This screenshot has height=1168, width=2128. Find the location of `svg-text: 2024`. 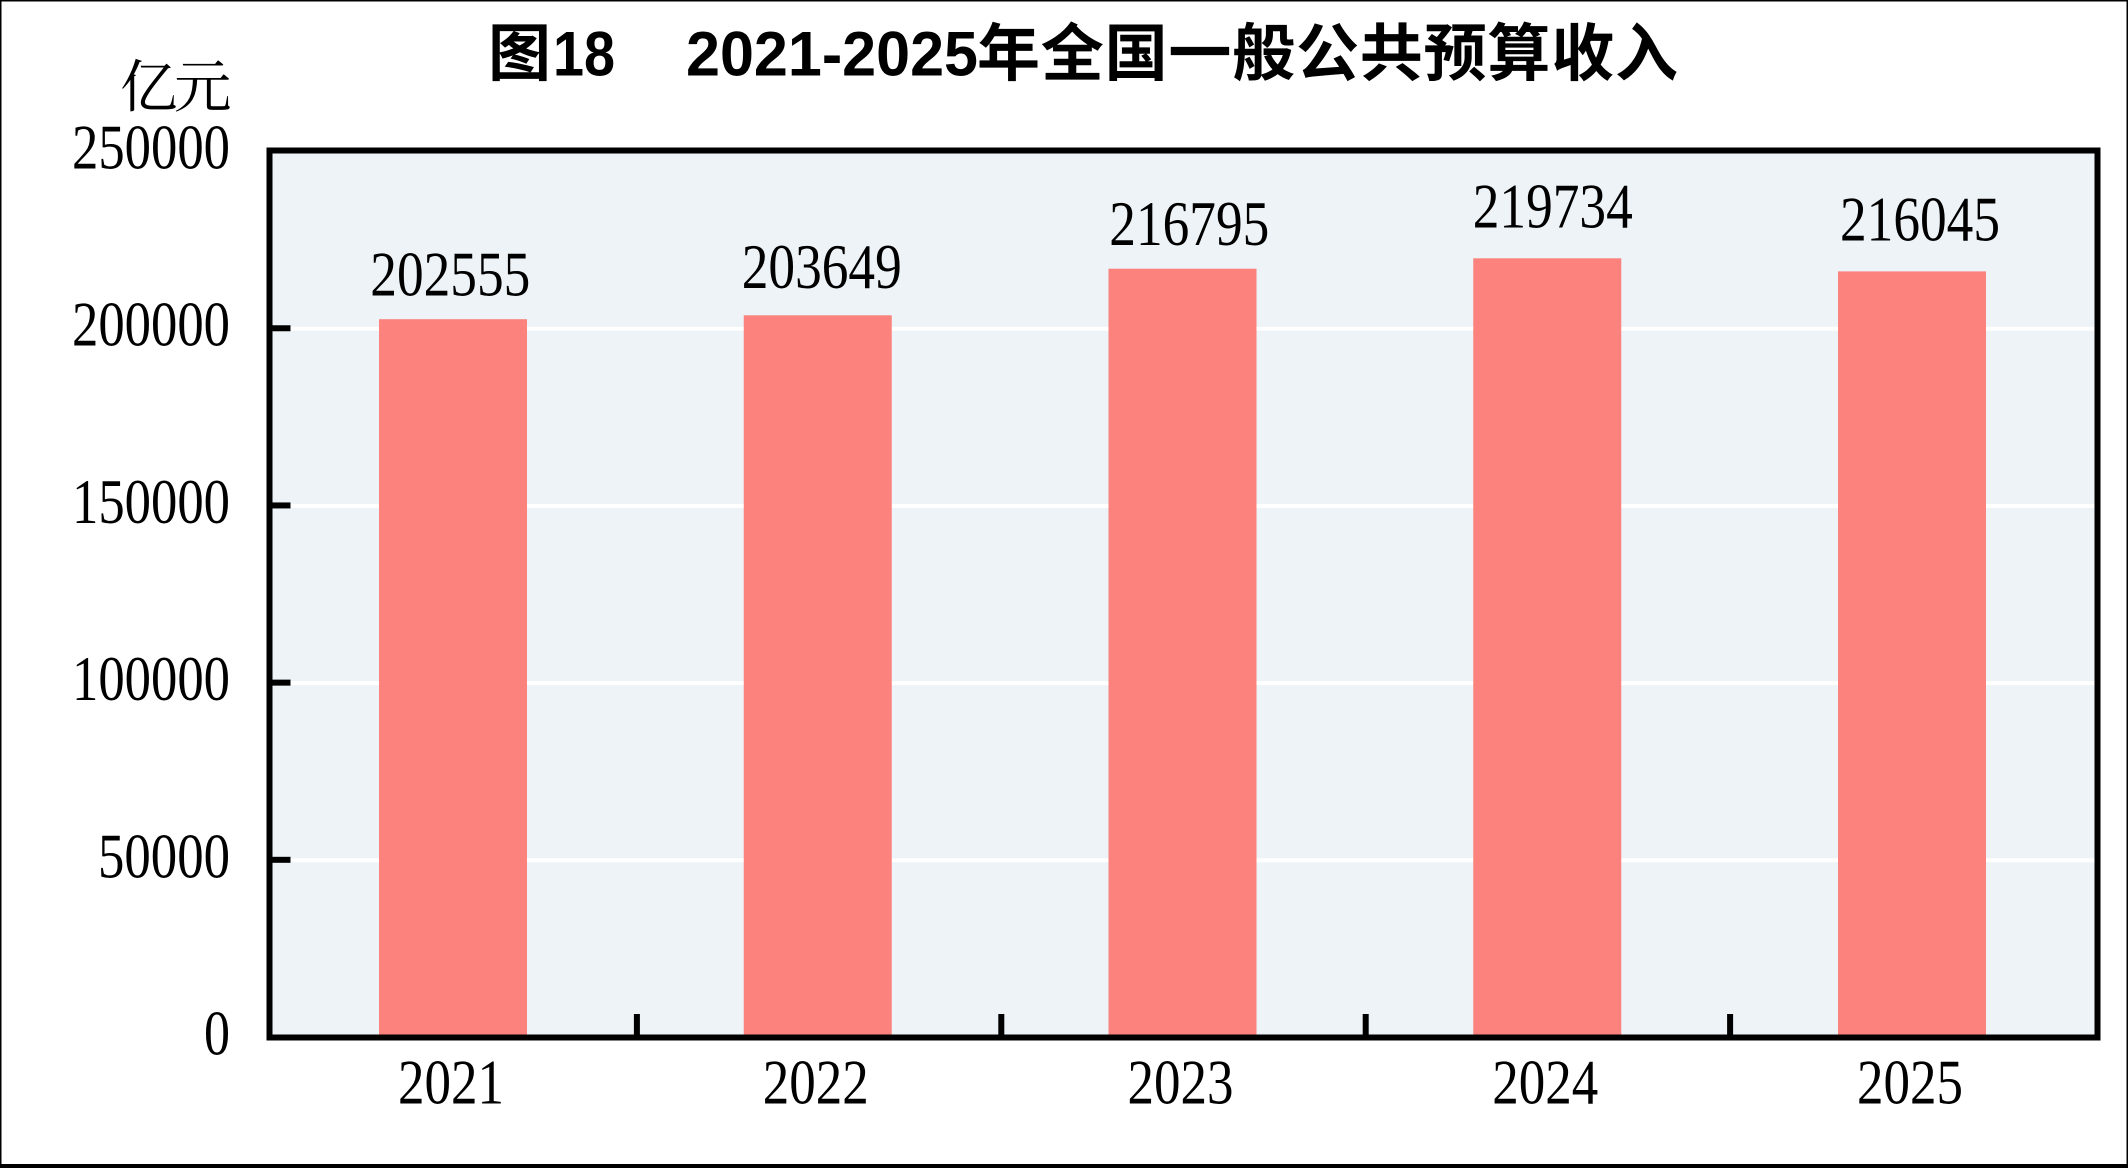

svg-text: 2024 is located at coordinates (1545, 1083).